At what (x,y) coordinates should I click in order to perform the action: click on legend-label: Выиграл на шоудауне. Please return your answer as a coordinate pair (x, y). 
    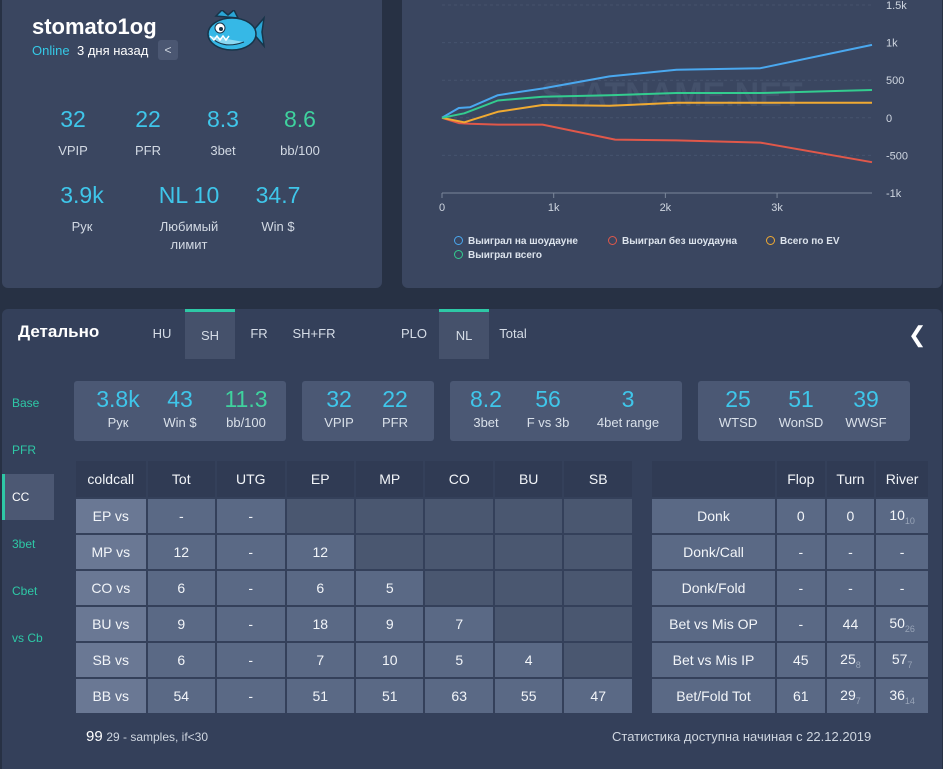
    Looking at the image, I should click on (523, 241).